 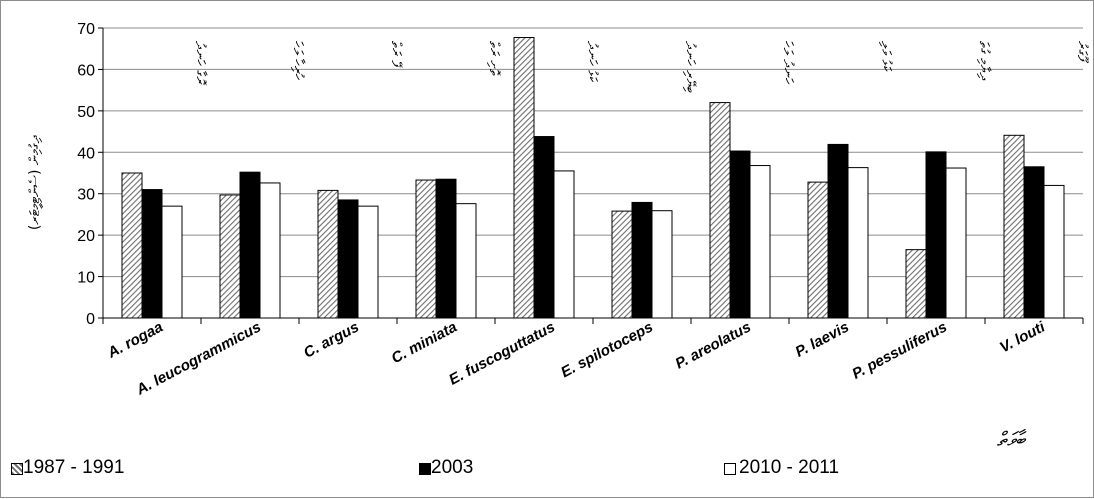 What do you see at coordinates (886, 56) in the screenshot?
I see `species-annotation: ކަޅު ވަލި` at bounding box center [886, 56].